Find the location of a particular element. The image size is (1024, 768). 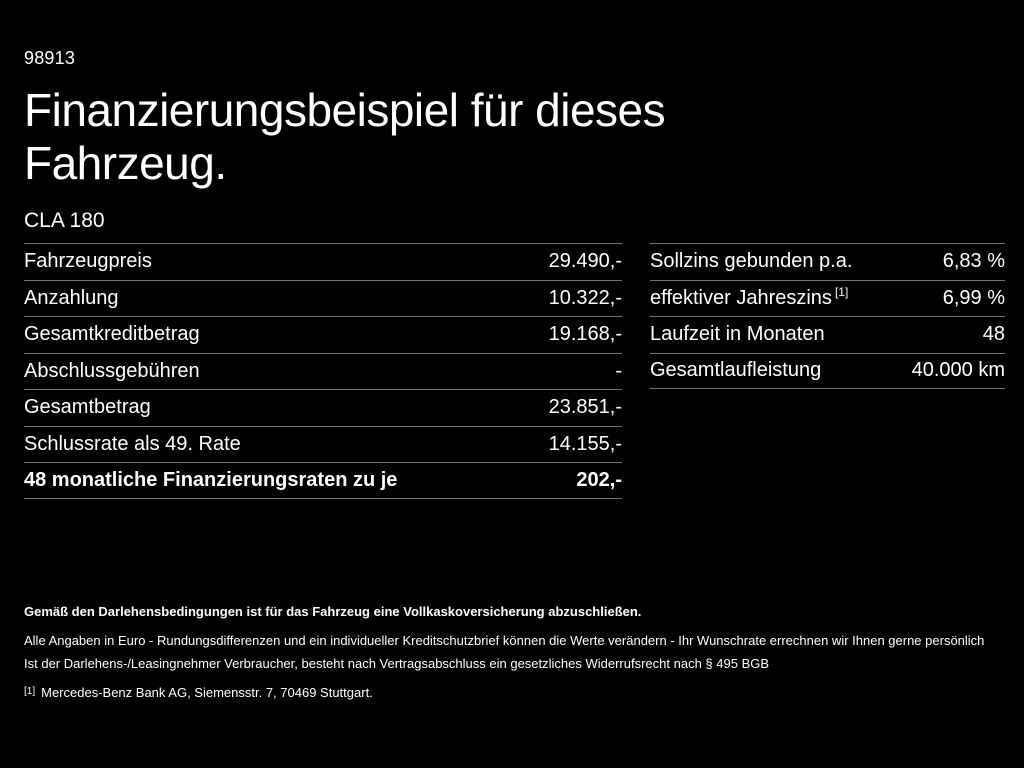

document-number: 98913 is located at coordinates (50, 58).